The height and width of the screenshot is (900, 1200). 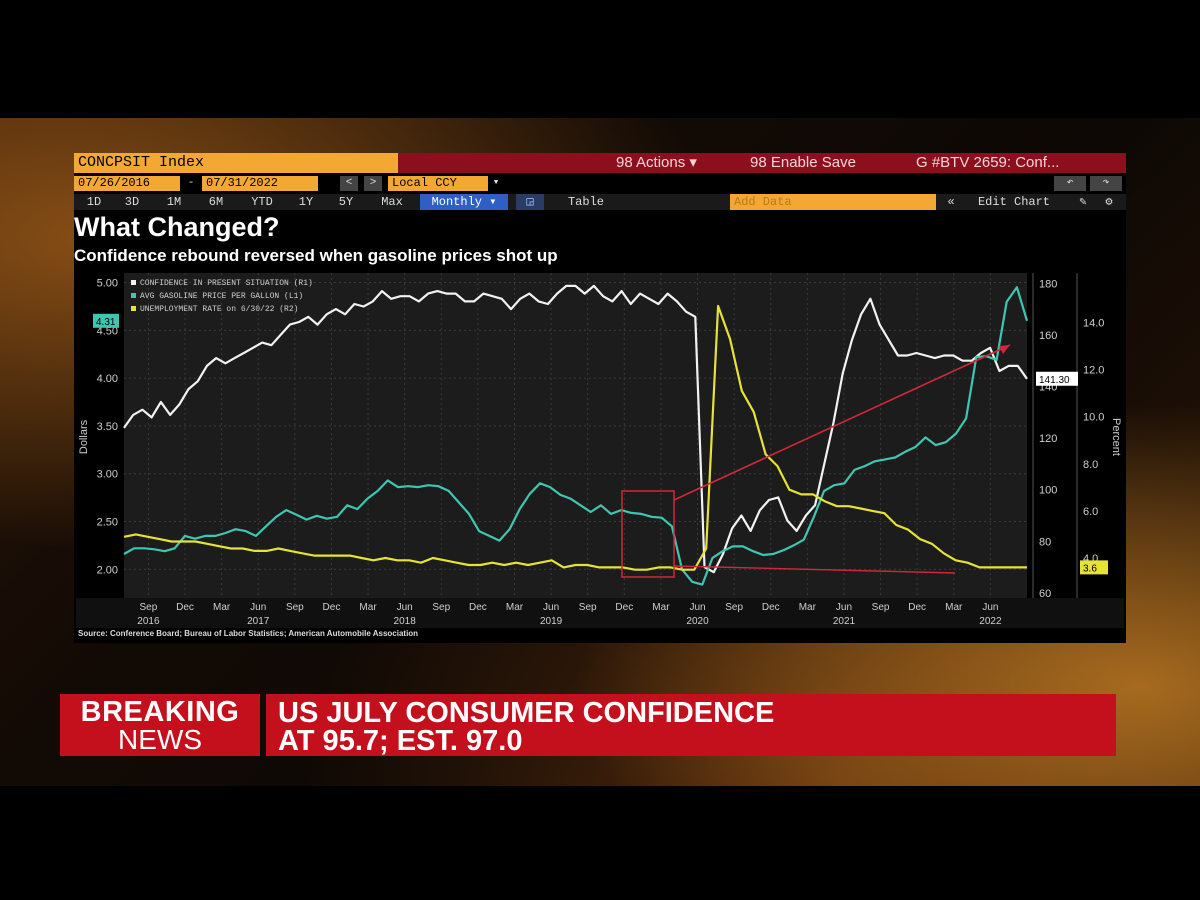 What do you see at coordinates (844, 621) in the screenshot?
I see `x-year-label: 2021` at bounding box center [844, 621].